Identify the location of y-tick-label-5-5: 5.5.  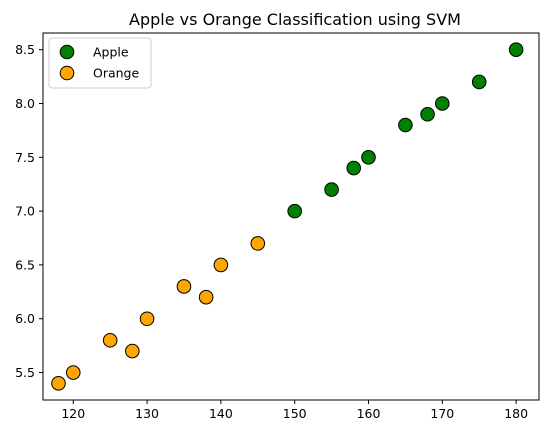
(25, 372).